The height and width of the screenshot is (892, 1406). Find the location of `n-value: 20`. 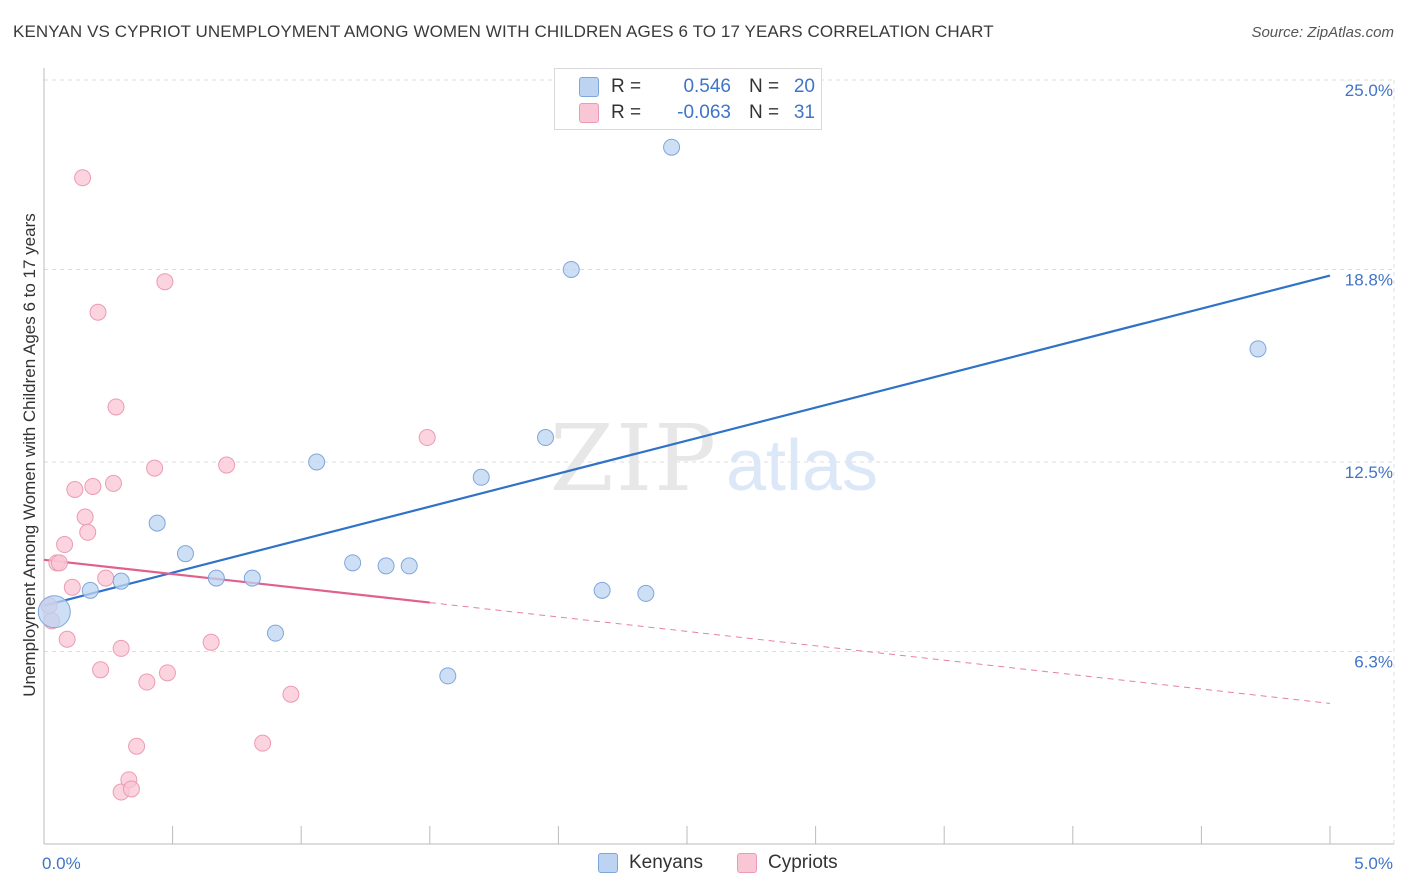

n-value: 20 is located at coordinates (804, 86).